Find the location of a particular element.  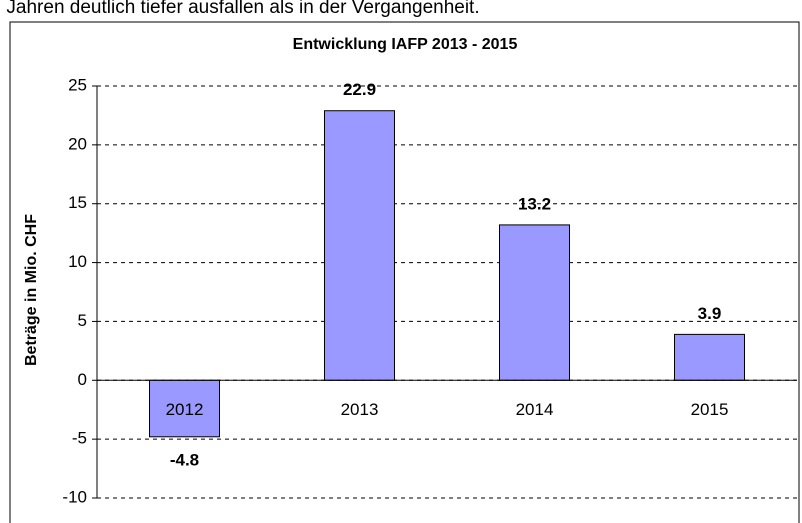

value-label: 3.9 is located at coordinates (710, 313).